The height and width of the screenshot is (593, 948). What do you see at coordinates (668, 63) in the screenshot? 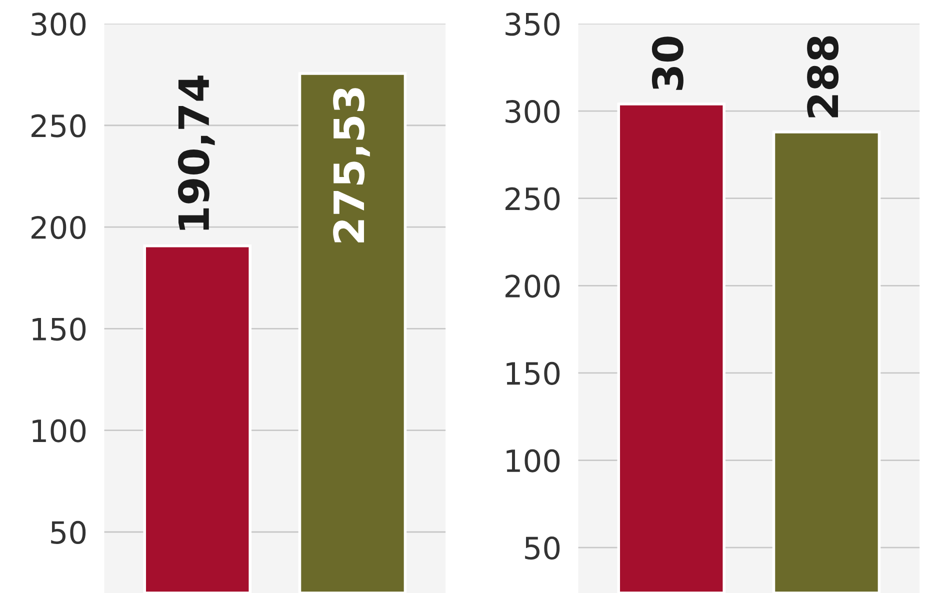
I see `annotation: 30` at bounding box center [668, 63].